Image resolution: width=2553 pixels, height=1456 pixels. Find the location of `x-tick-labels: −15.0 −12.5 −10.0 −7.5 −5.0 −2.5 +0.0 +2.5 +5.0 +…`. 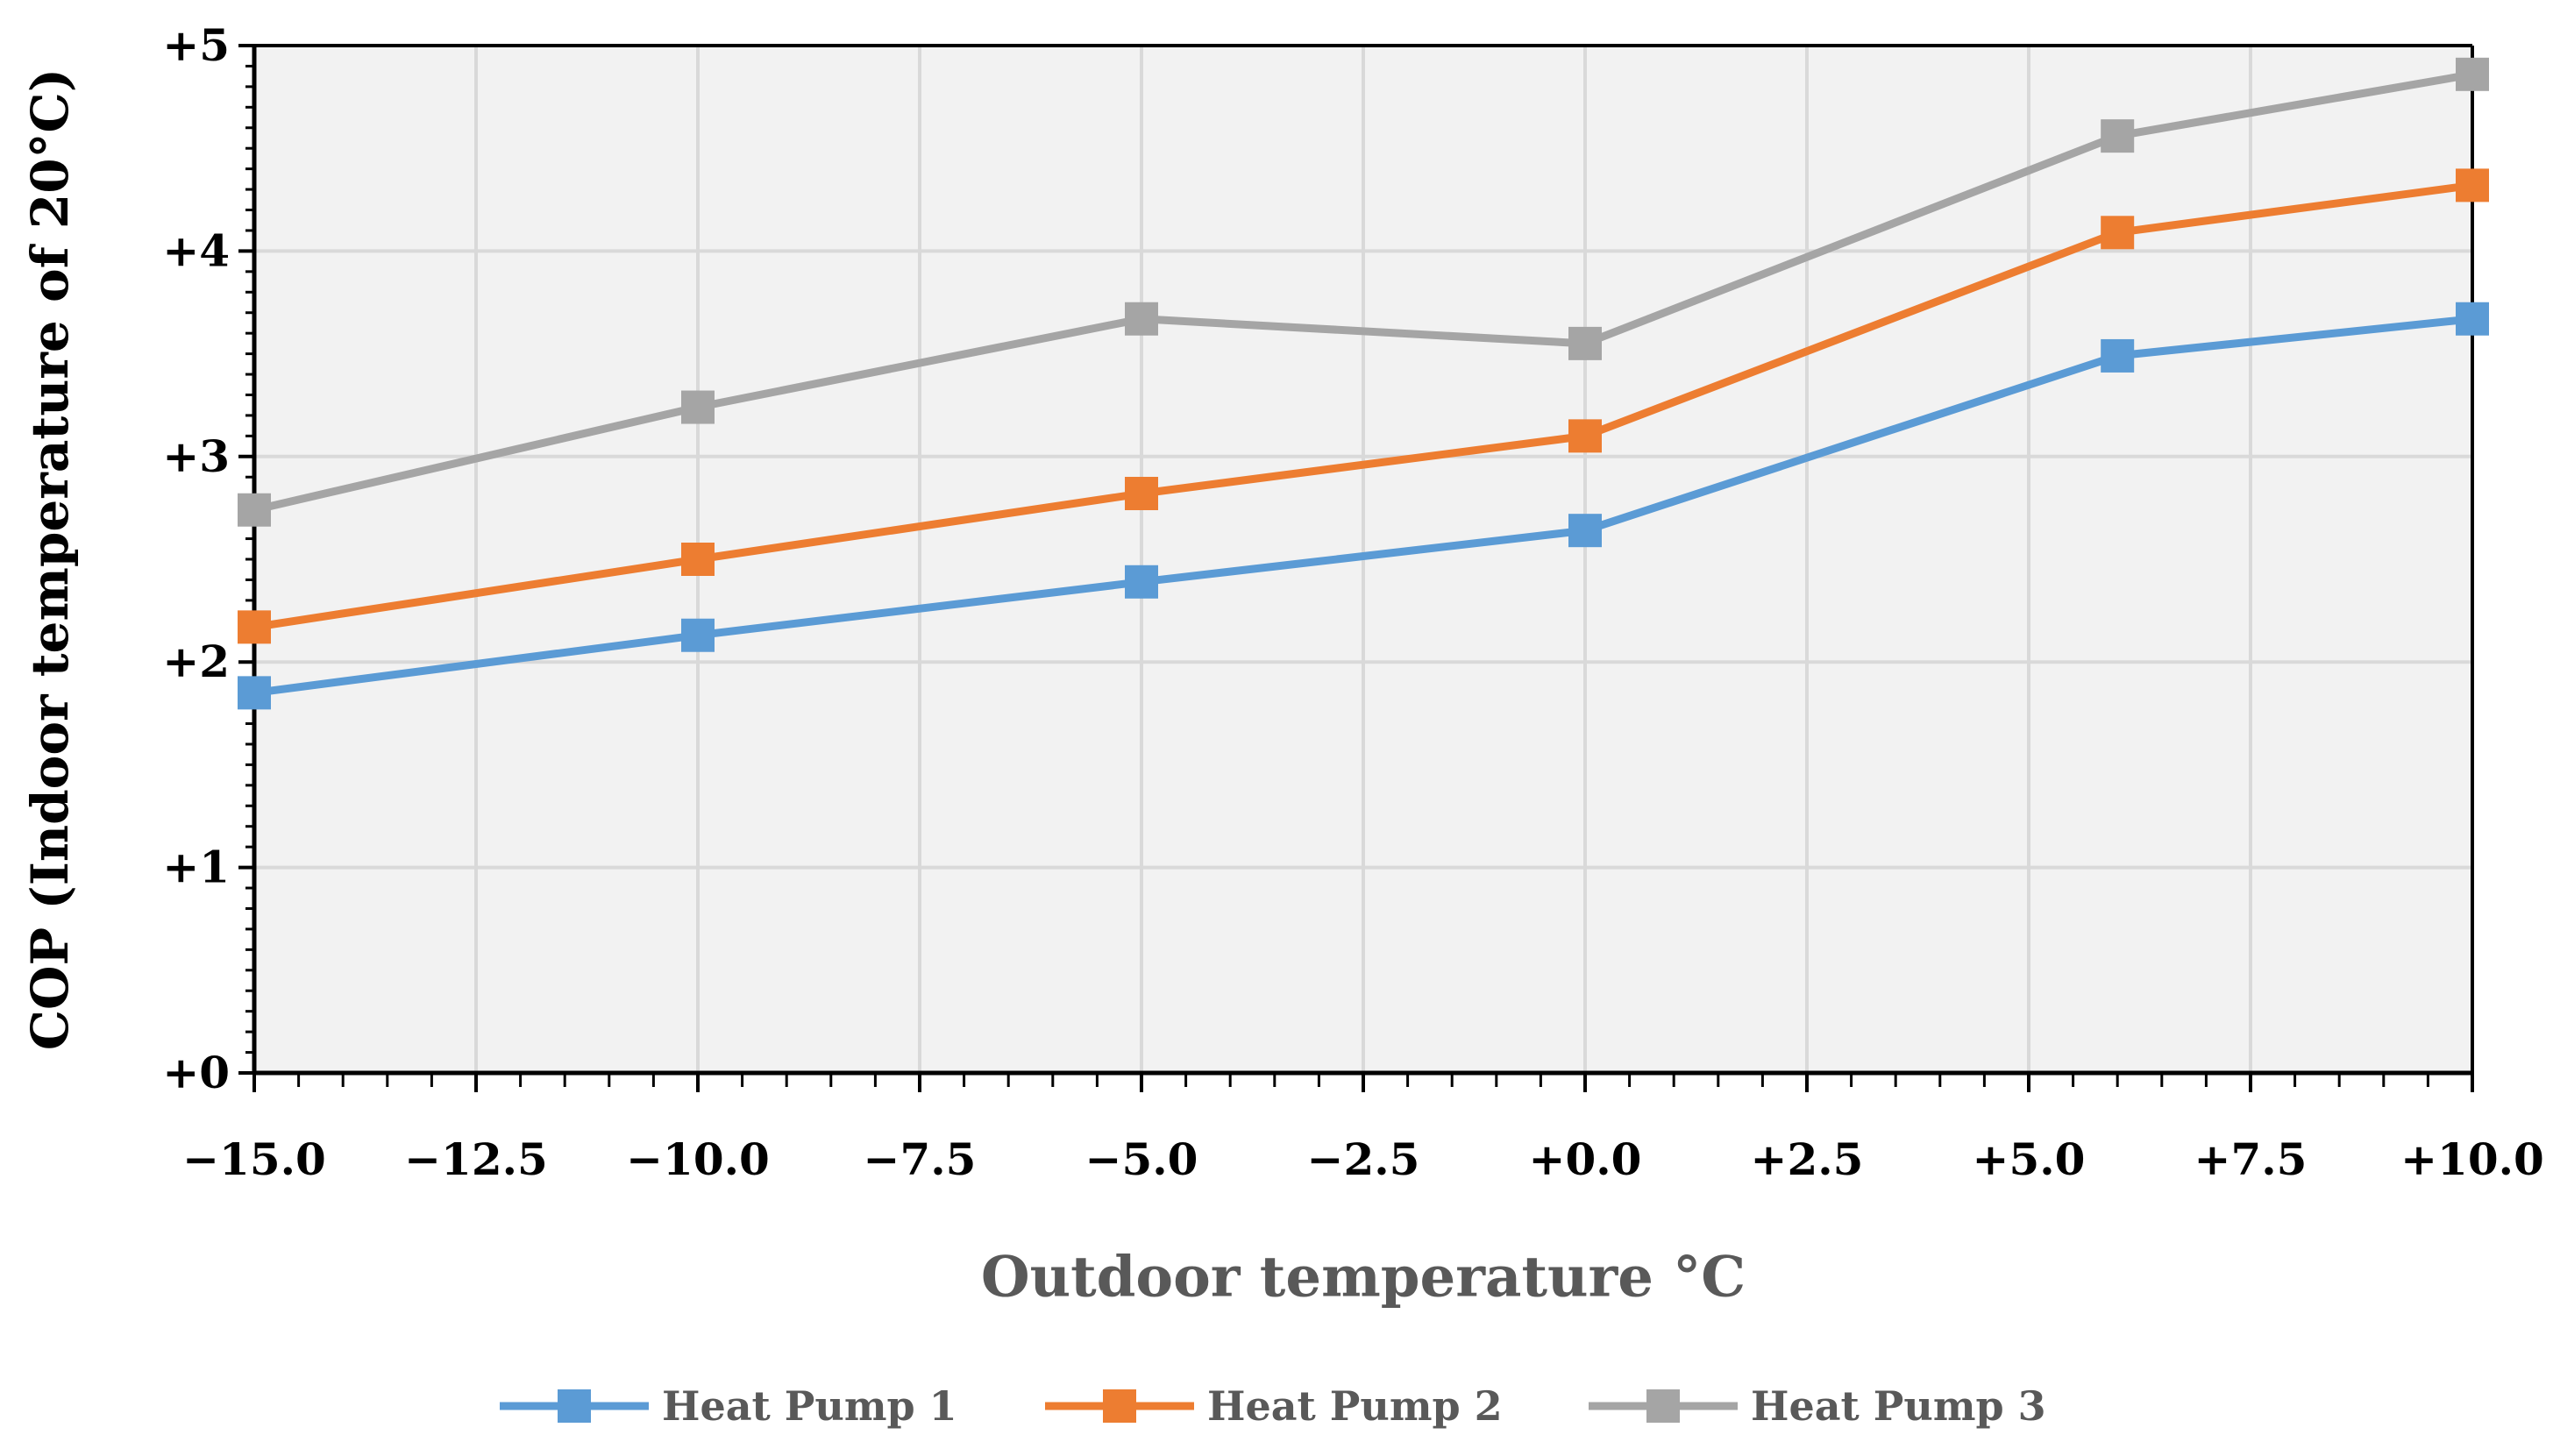

x-tick-labels: −15.0 −12.5 −10.0 −7.5 −5.0 −2.5 +0.0 +2.5 +5.0 +… is located at coordinates (1363, 1159).